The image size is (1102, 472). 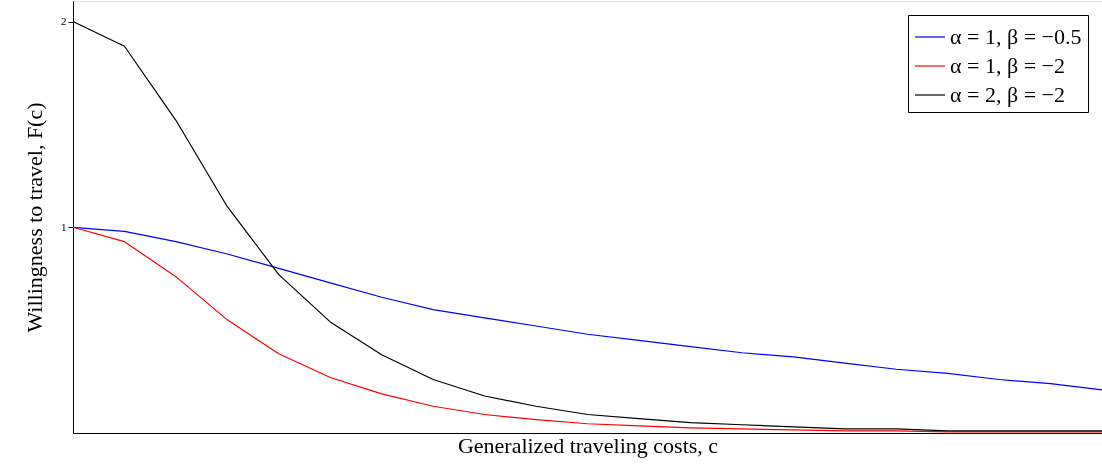 I want to click on y-axis-title: Willingness to travel, F(c), so click(x=34, y=217).